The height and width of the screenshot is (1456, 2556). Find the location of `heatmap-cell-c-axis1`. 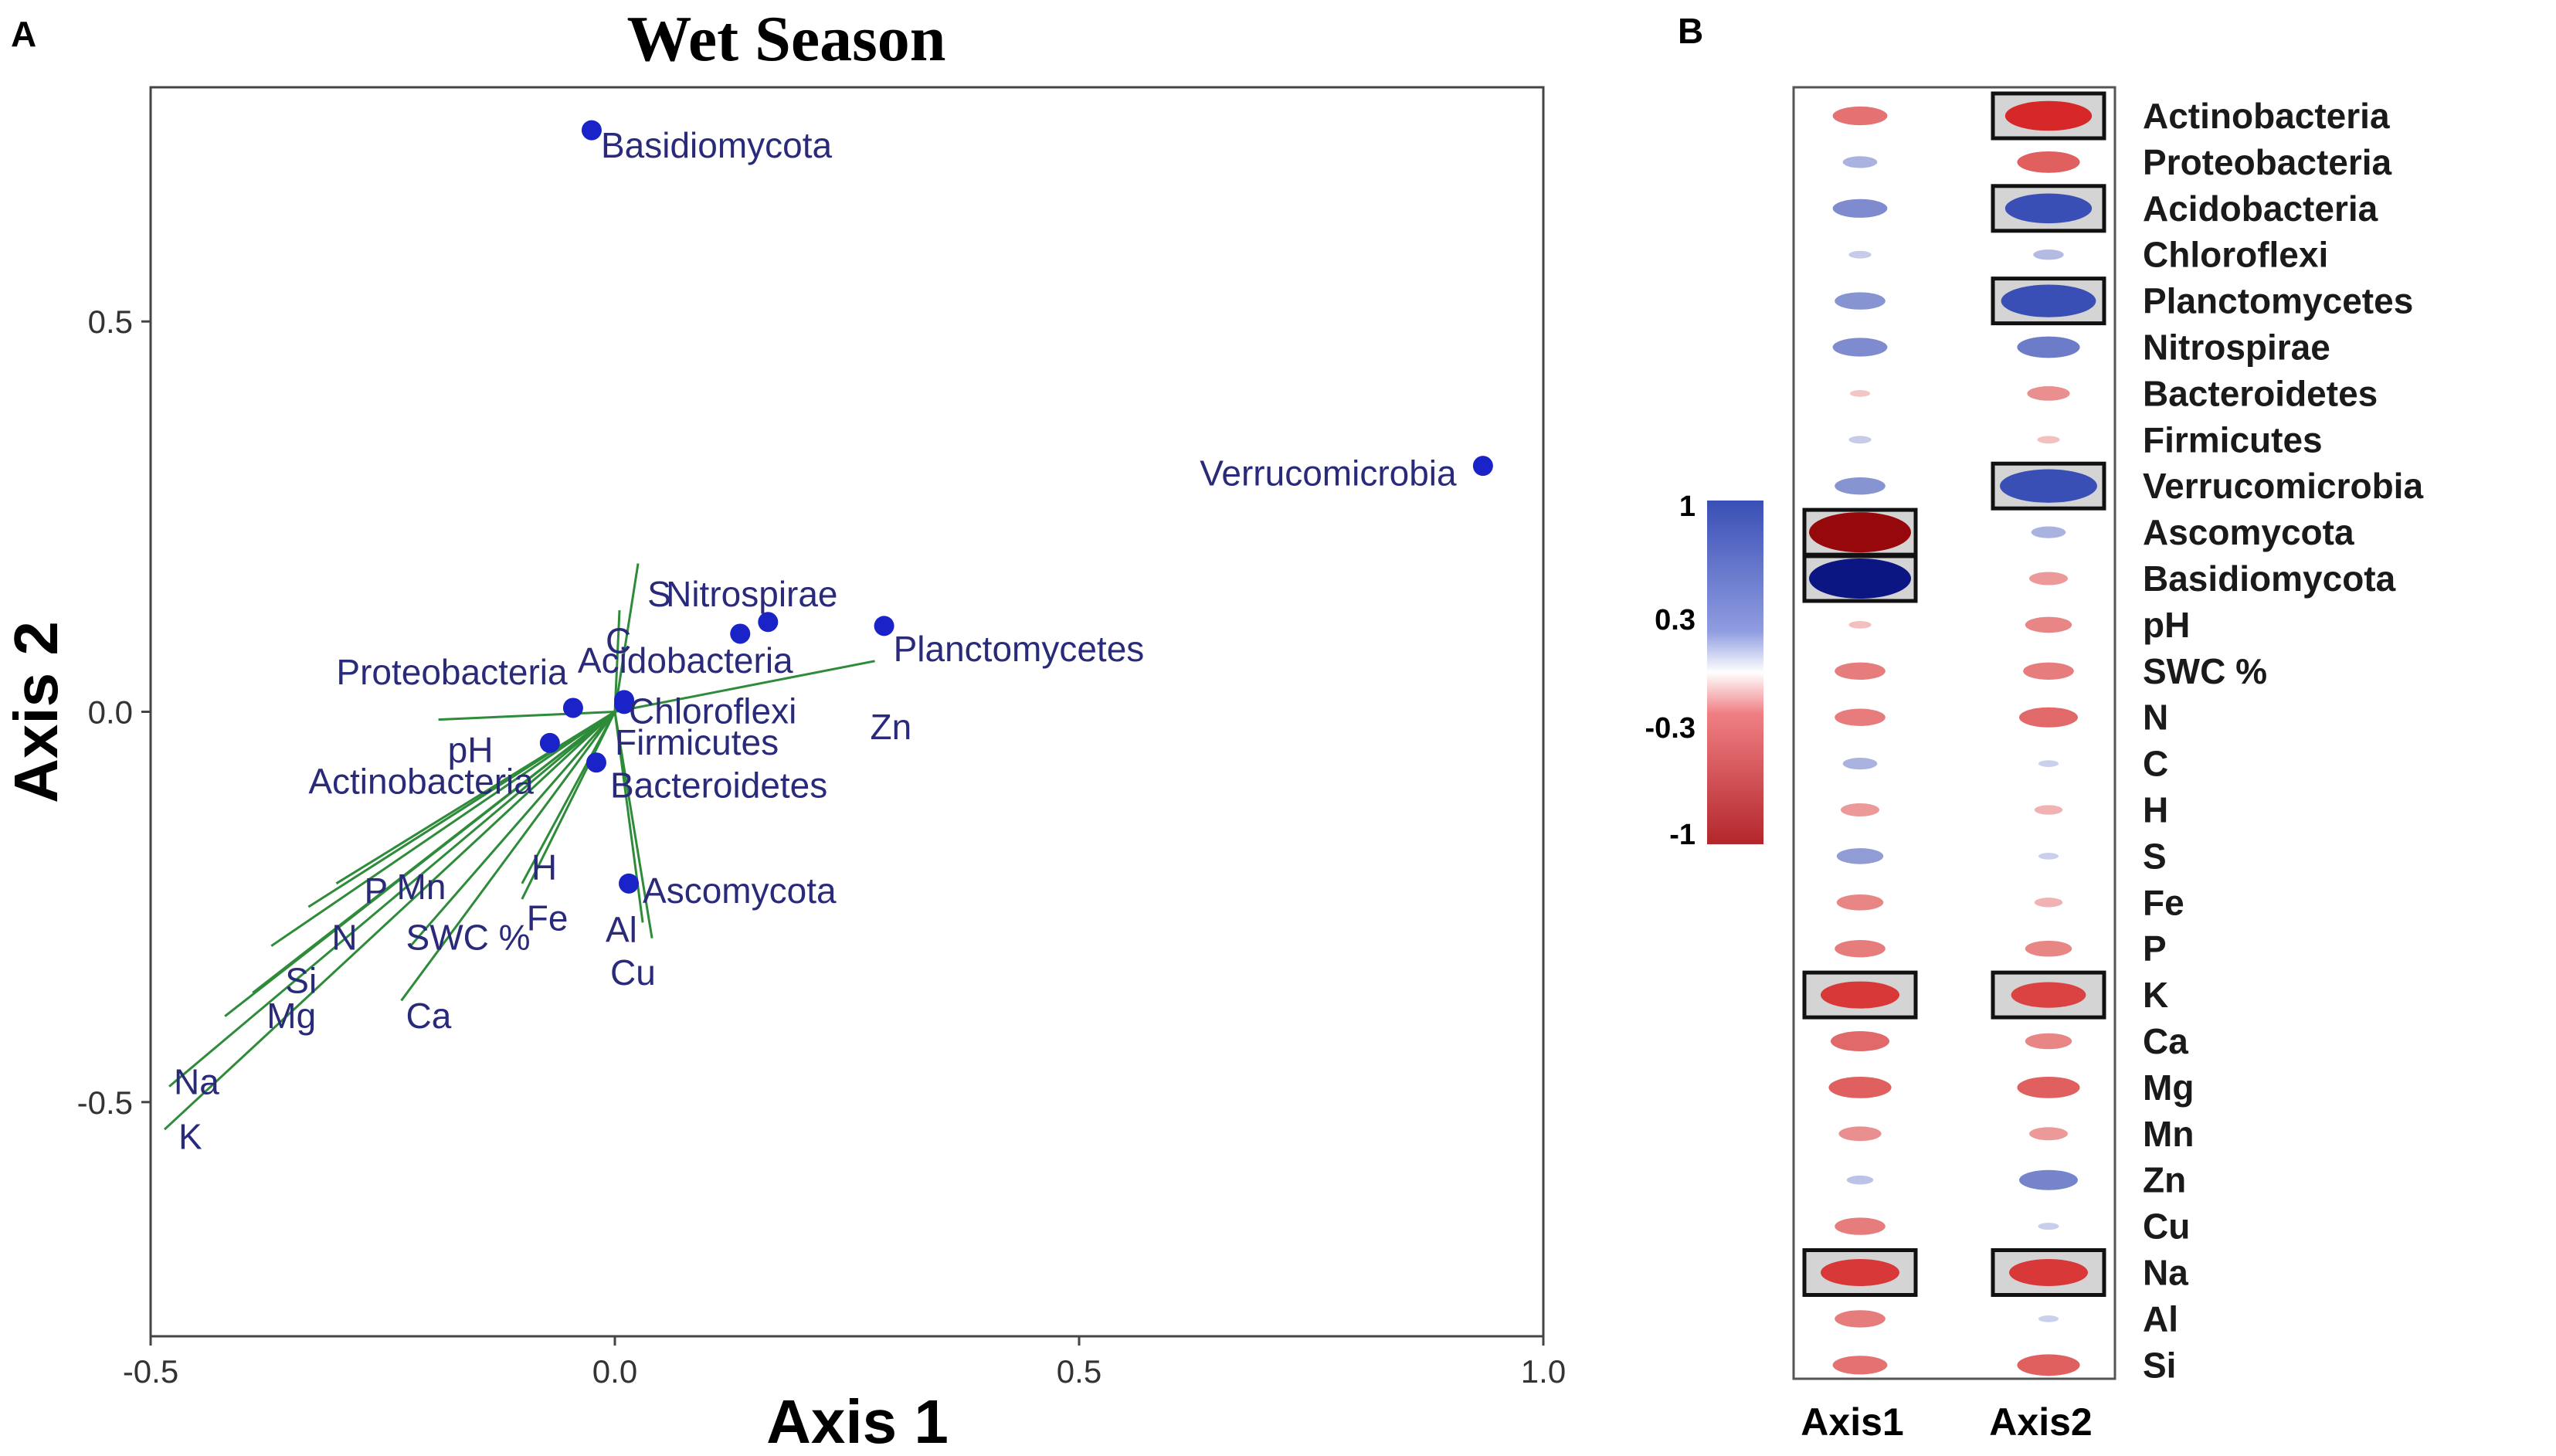

heatmap-cell-c-axis1 is located at coordinates (1860, 764).